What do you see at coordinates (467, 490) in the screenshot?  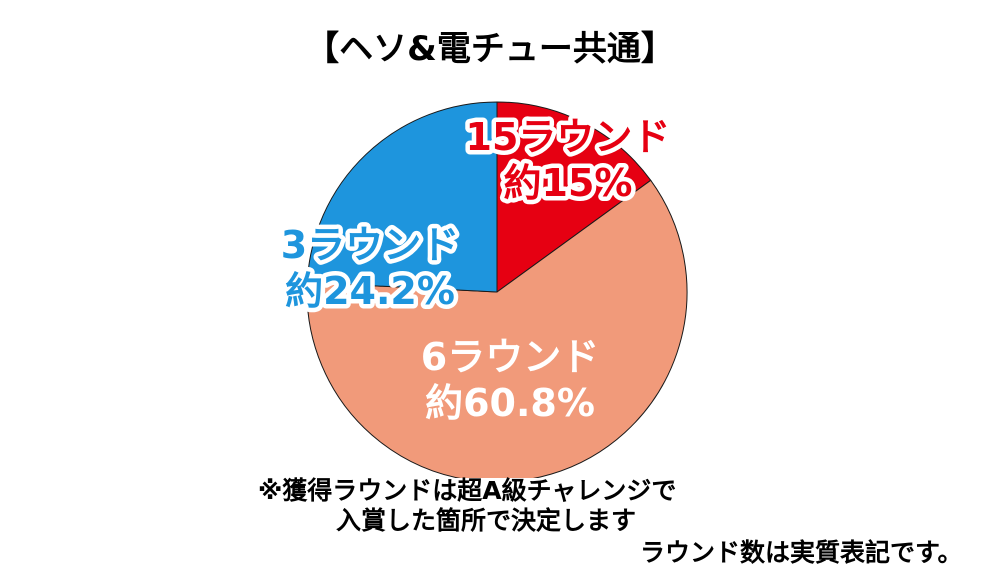 I see `footnote-line-1: ※獲得ラウンドは超A級チャレンジで` at bounding box center [467, 490].